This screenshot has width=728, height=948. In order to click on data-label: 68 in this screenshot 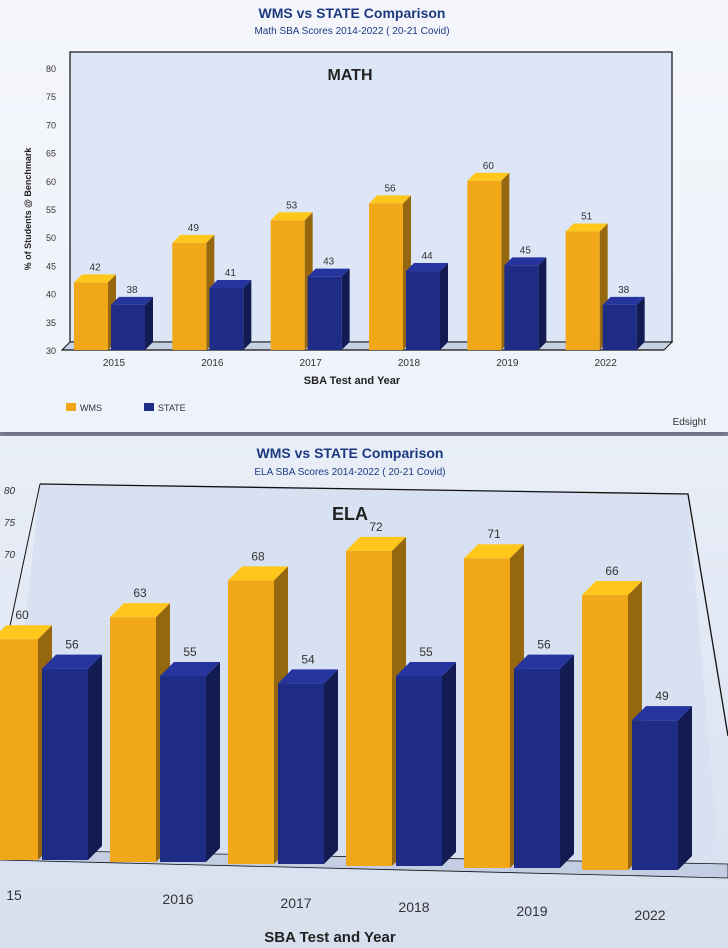, I will do `click(258, 556)`.